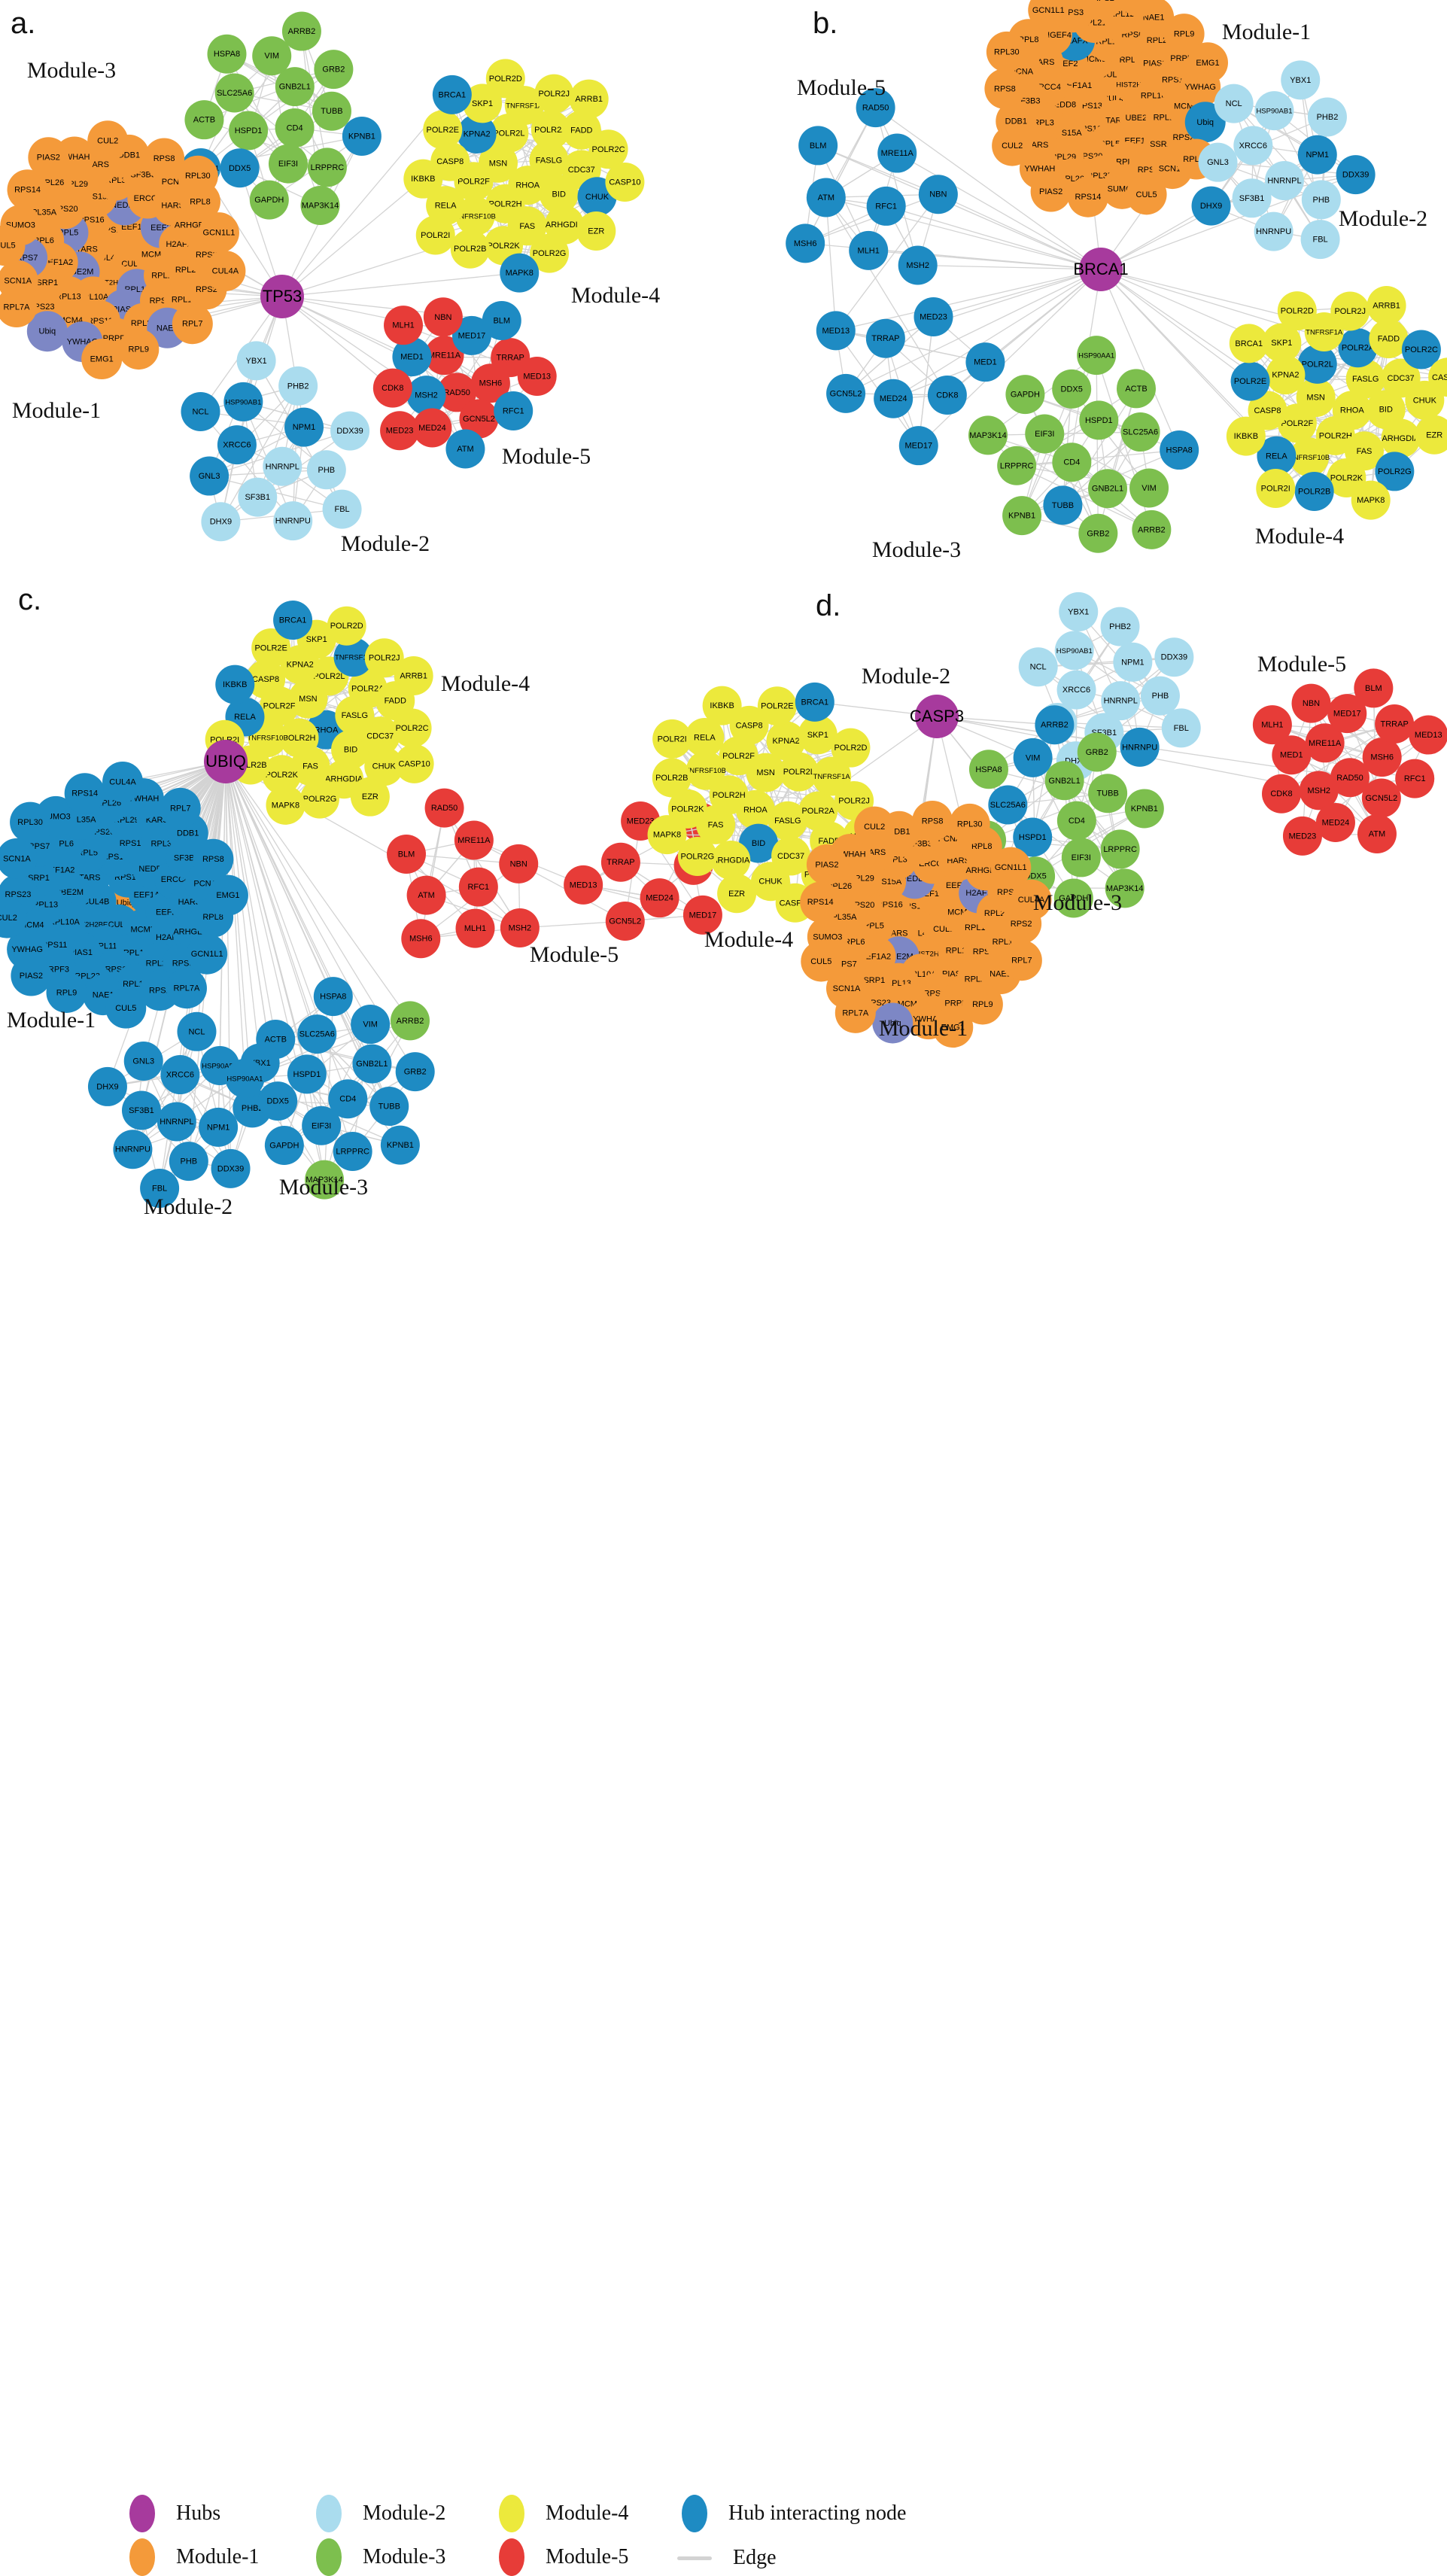  What do you see at coordinates (277, 1101) in the screenshot?
I see `node-ddx5` at bounding box center [277, 1101].